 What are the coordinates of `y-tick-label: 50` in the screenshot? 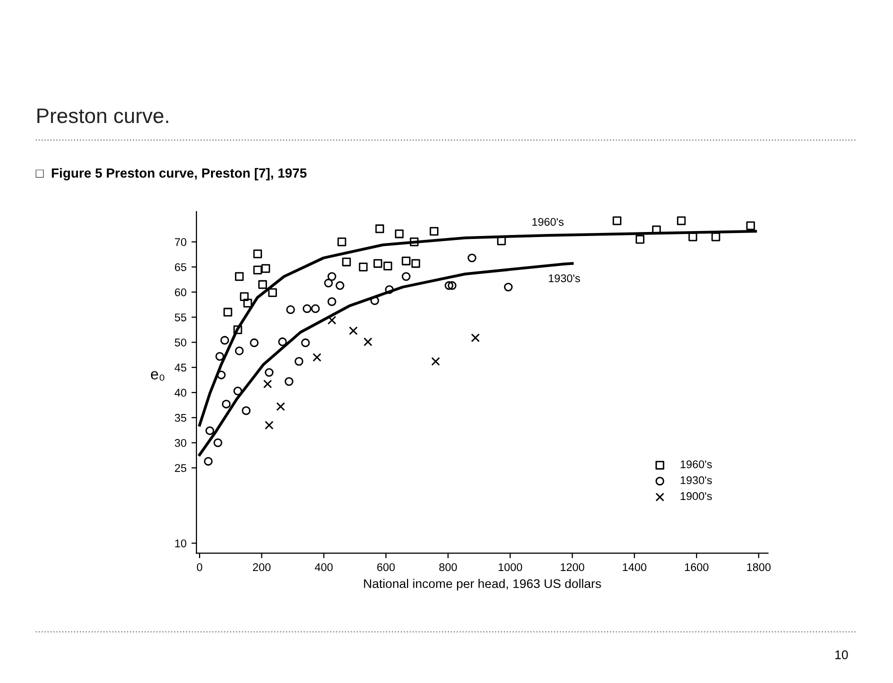 It's located at (180, 342).